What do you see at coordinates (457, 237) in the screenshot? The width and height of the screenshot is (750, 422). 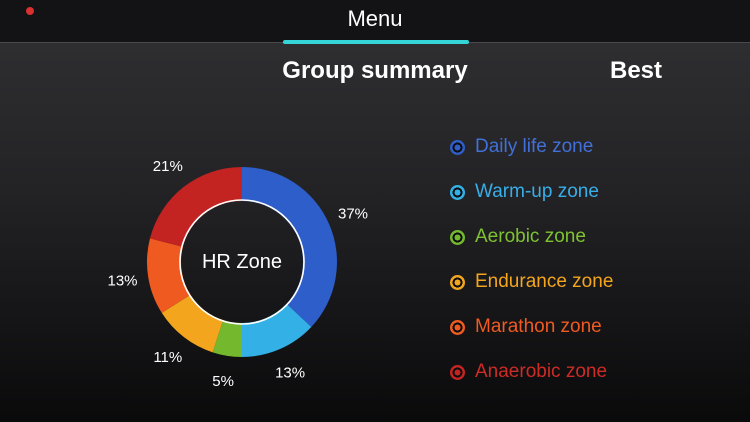 I see `aerobic-zone-marker-icon` at bounding box center [457, 237].